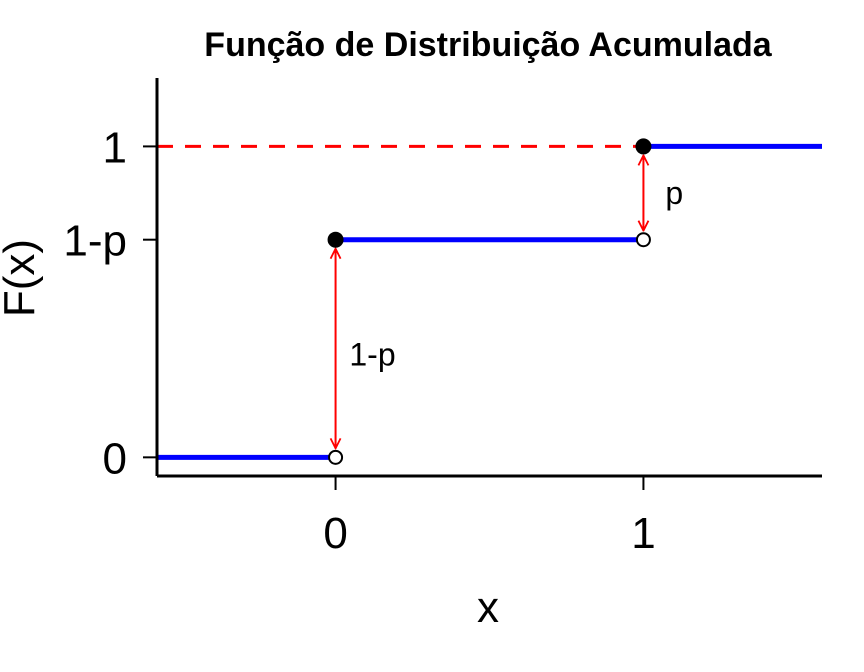 This screenshot has width=864, height=672. I want to click on y-tick-label-2: 1, so click(115, 147).